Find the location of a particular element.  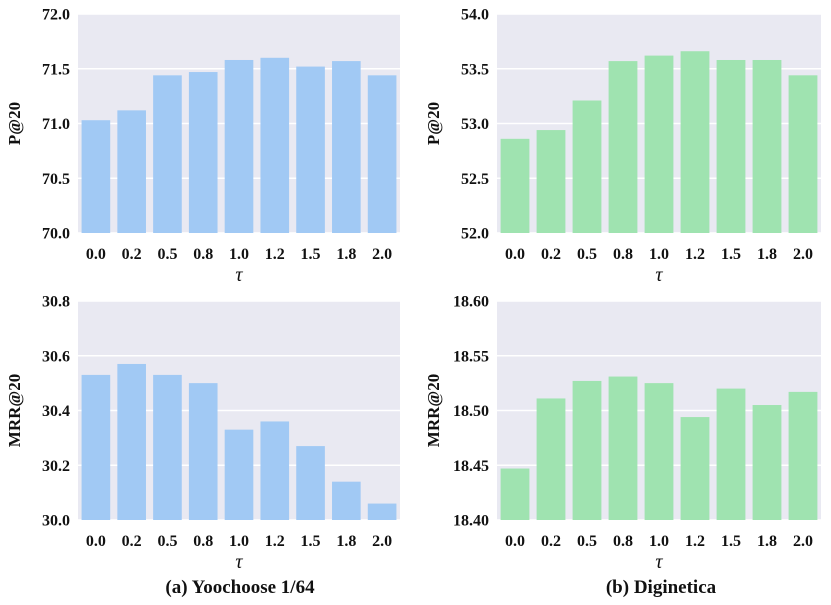

diginetica-mrr20-xtick-label: 0.5 is located at coordinates (587, 541).